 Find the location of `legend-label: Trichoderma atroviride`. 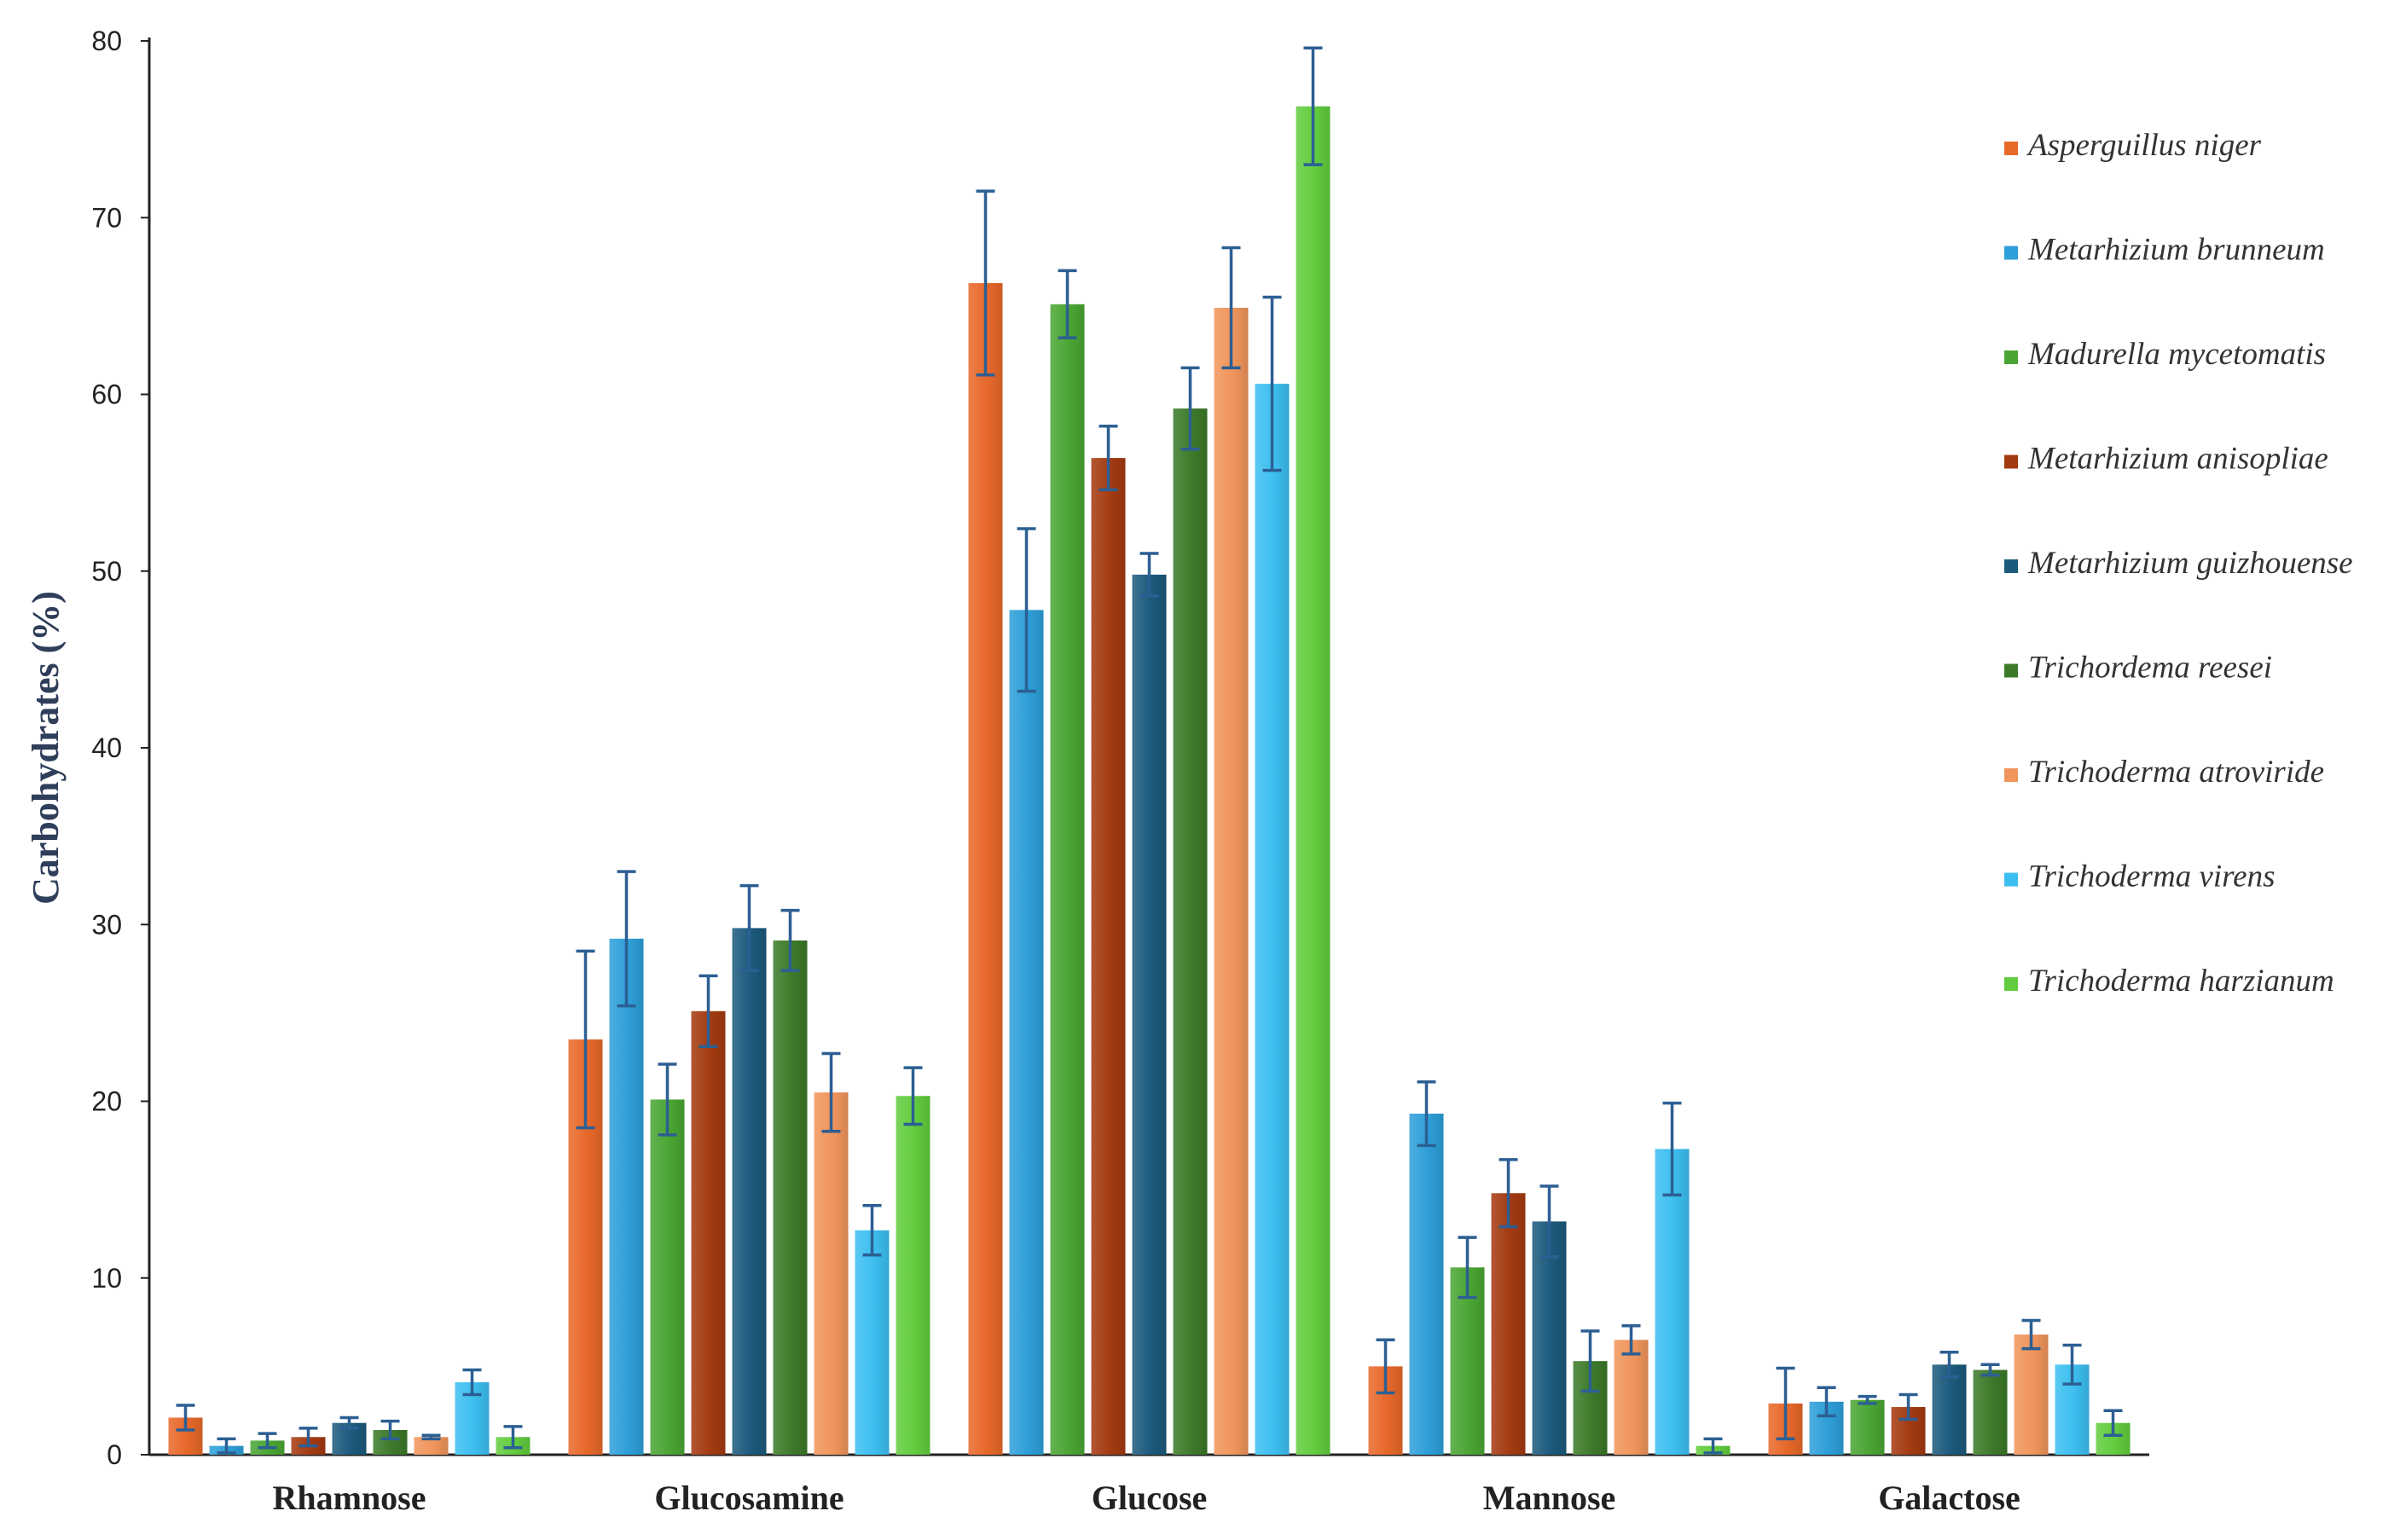

legend-label: Trichoderma atroviride is located at coordinates (2176, 772).